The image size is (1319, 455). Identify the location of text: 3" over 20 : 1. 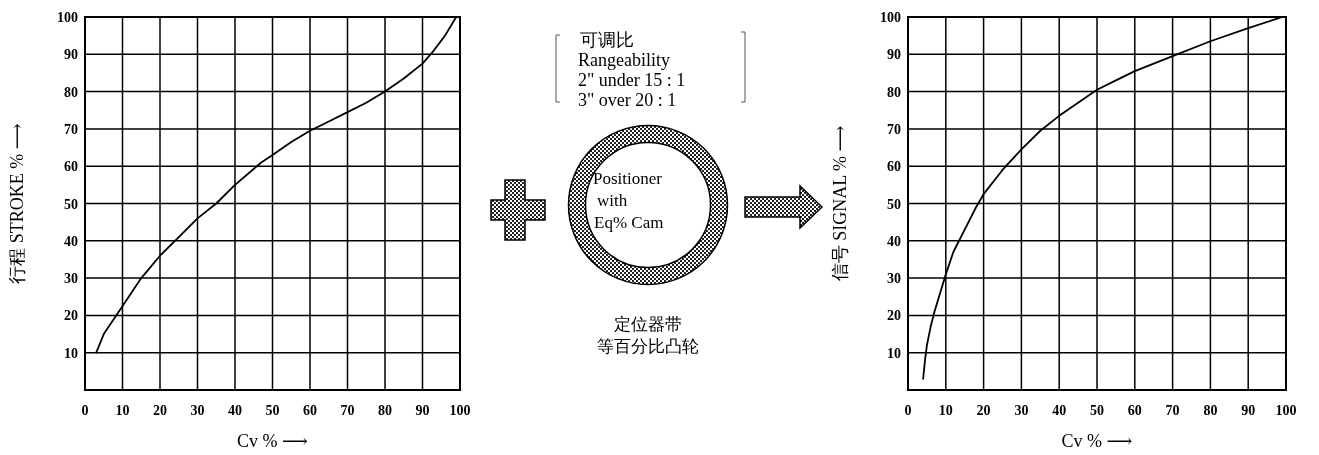
(627, 100).